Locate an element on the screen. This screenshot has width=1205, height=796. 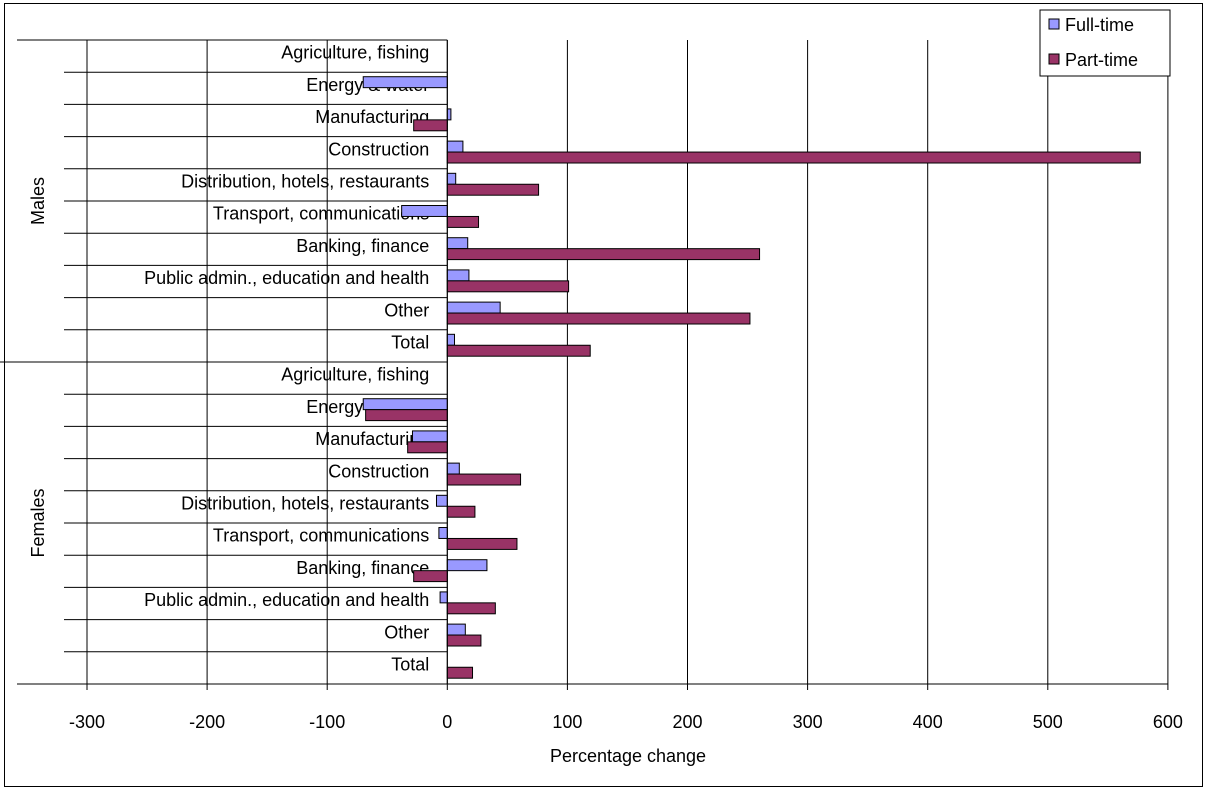
x-tick-label: 200 is located at coordinates (687, 722).